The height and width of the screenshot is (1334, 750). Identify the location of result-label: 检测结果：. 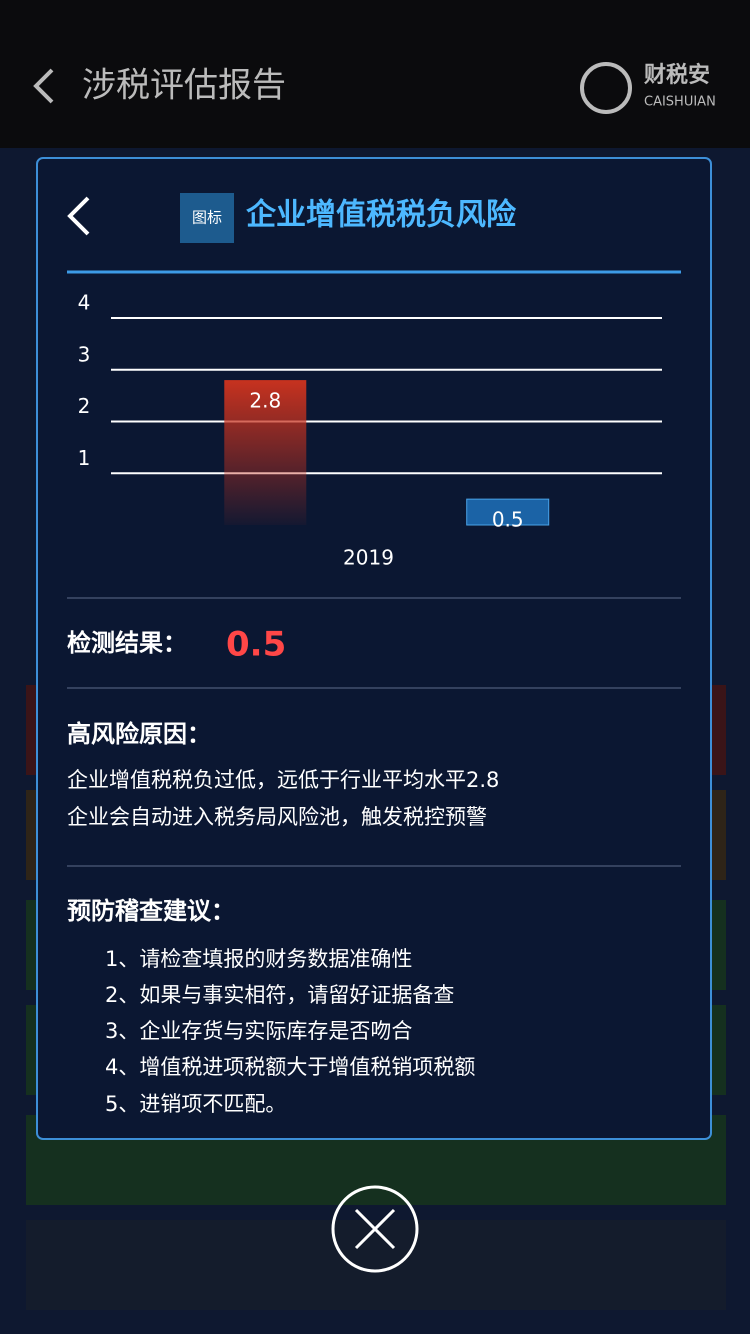
(127, 643).